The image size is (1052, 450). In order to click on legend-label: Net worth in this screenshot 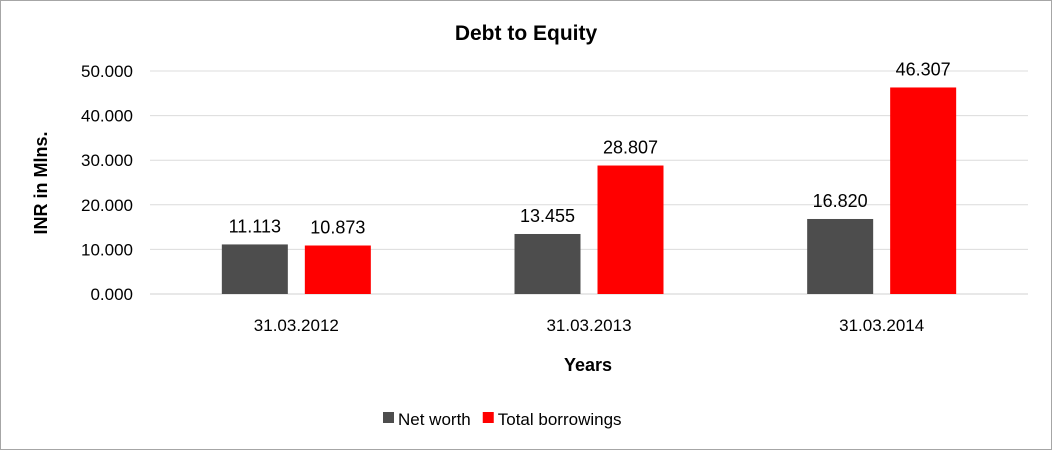, I will do `click(434, 419)`.